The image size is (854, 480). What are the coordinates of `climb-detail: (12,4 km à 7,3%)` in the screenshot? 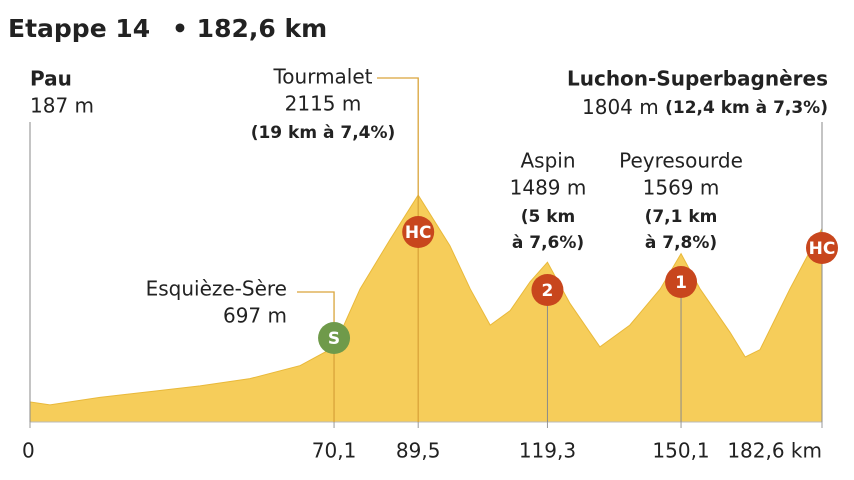 It's located at (746, 108).